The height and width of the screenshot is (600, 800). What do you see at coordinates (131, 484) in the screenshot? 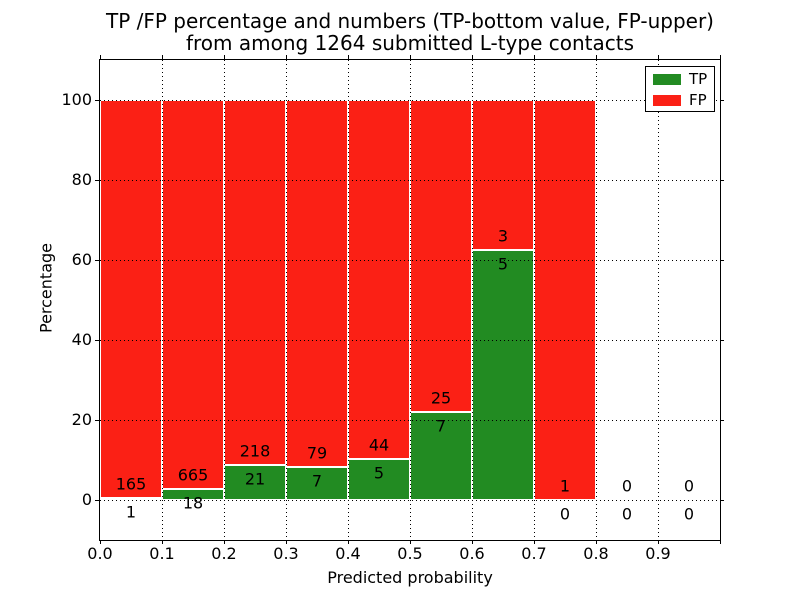
I see `fp-count-label: 165` at bounding box center [131, 484].